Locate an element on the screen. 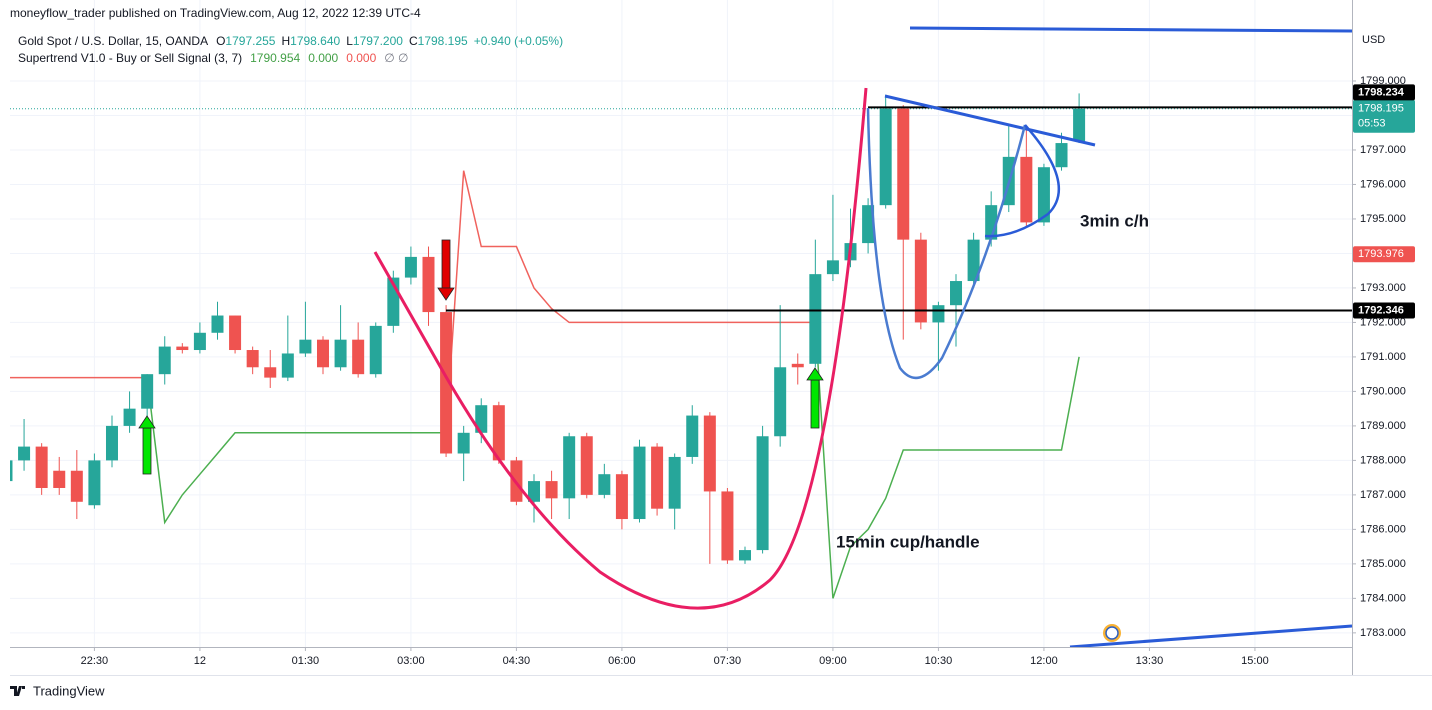  y-tick-label: 1795.000 is located at coordinates (1383, 219).